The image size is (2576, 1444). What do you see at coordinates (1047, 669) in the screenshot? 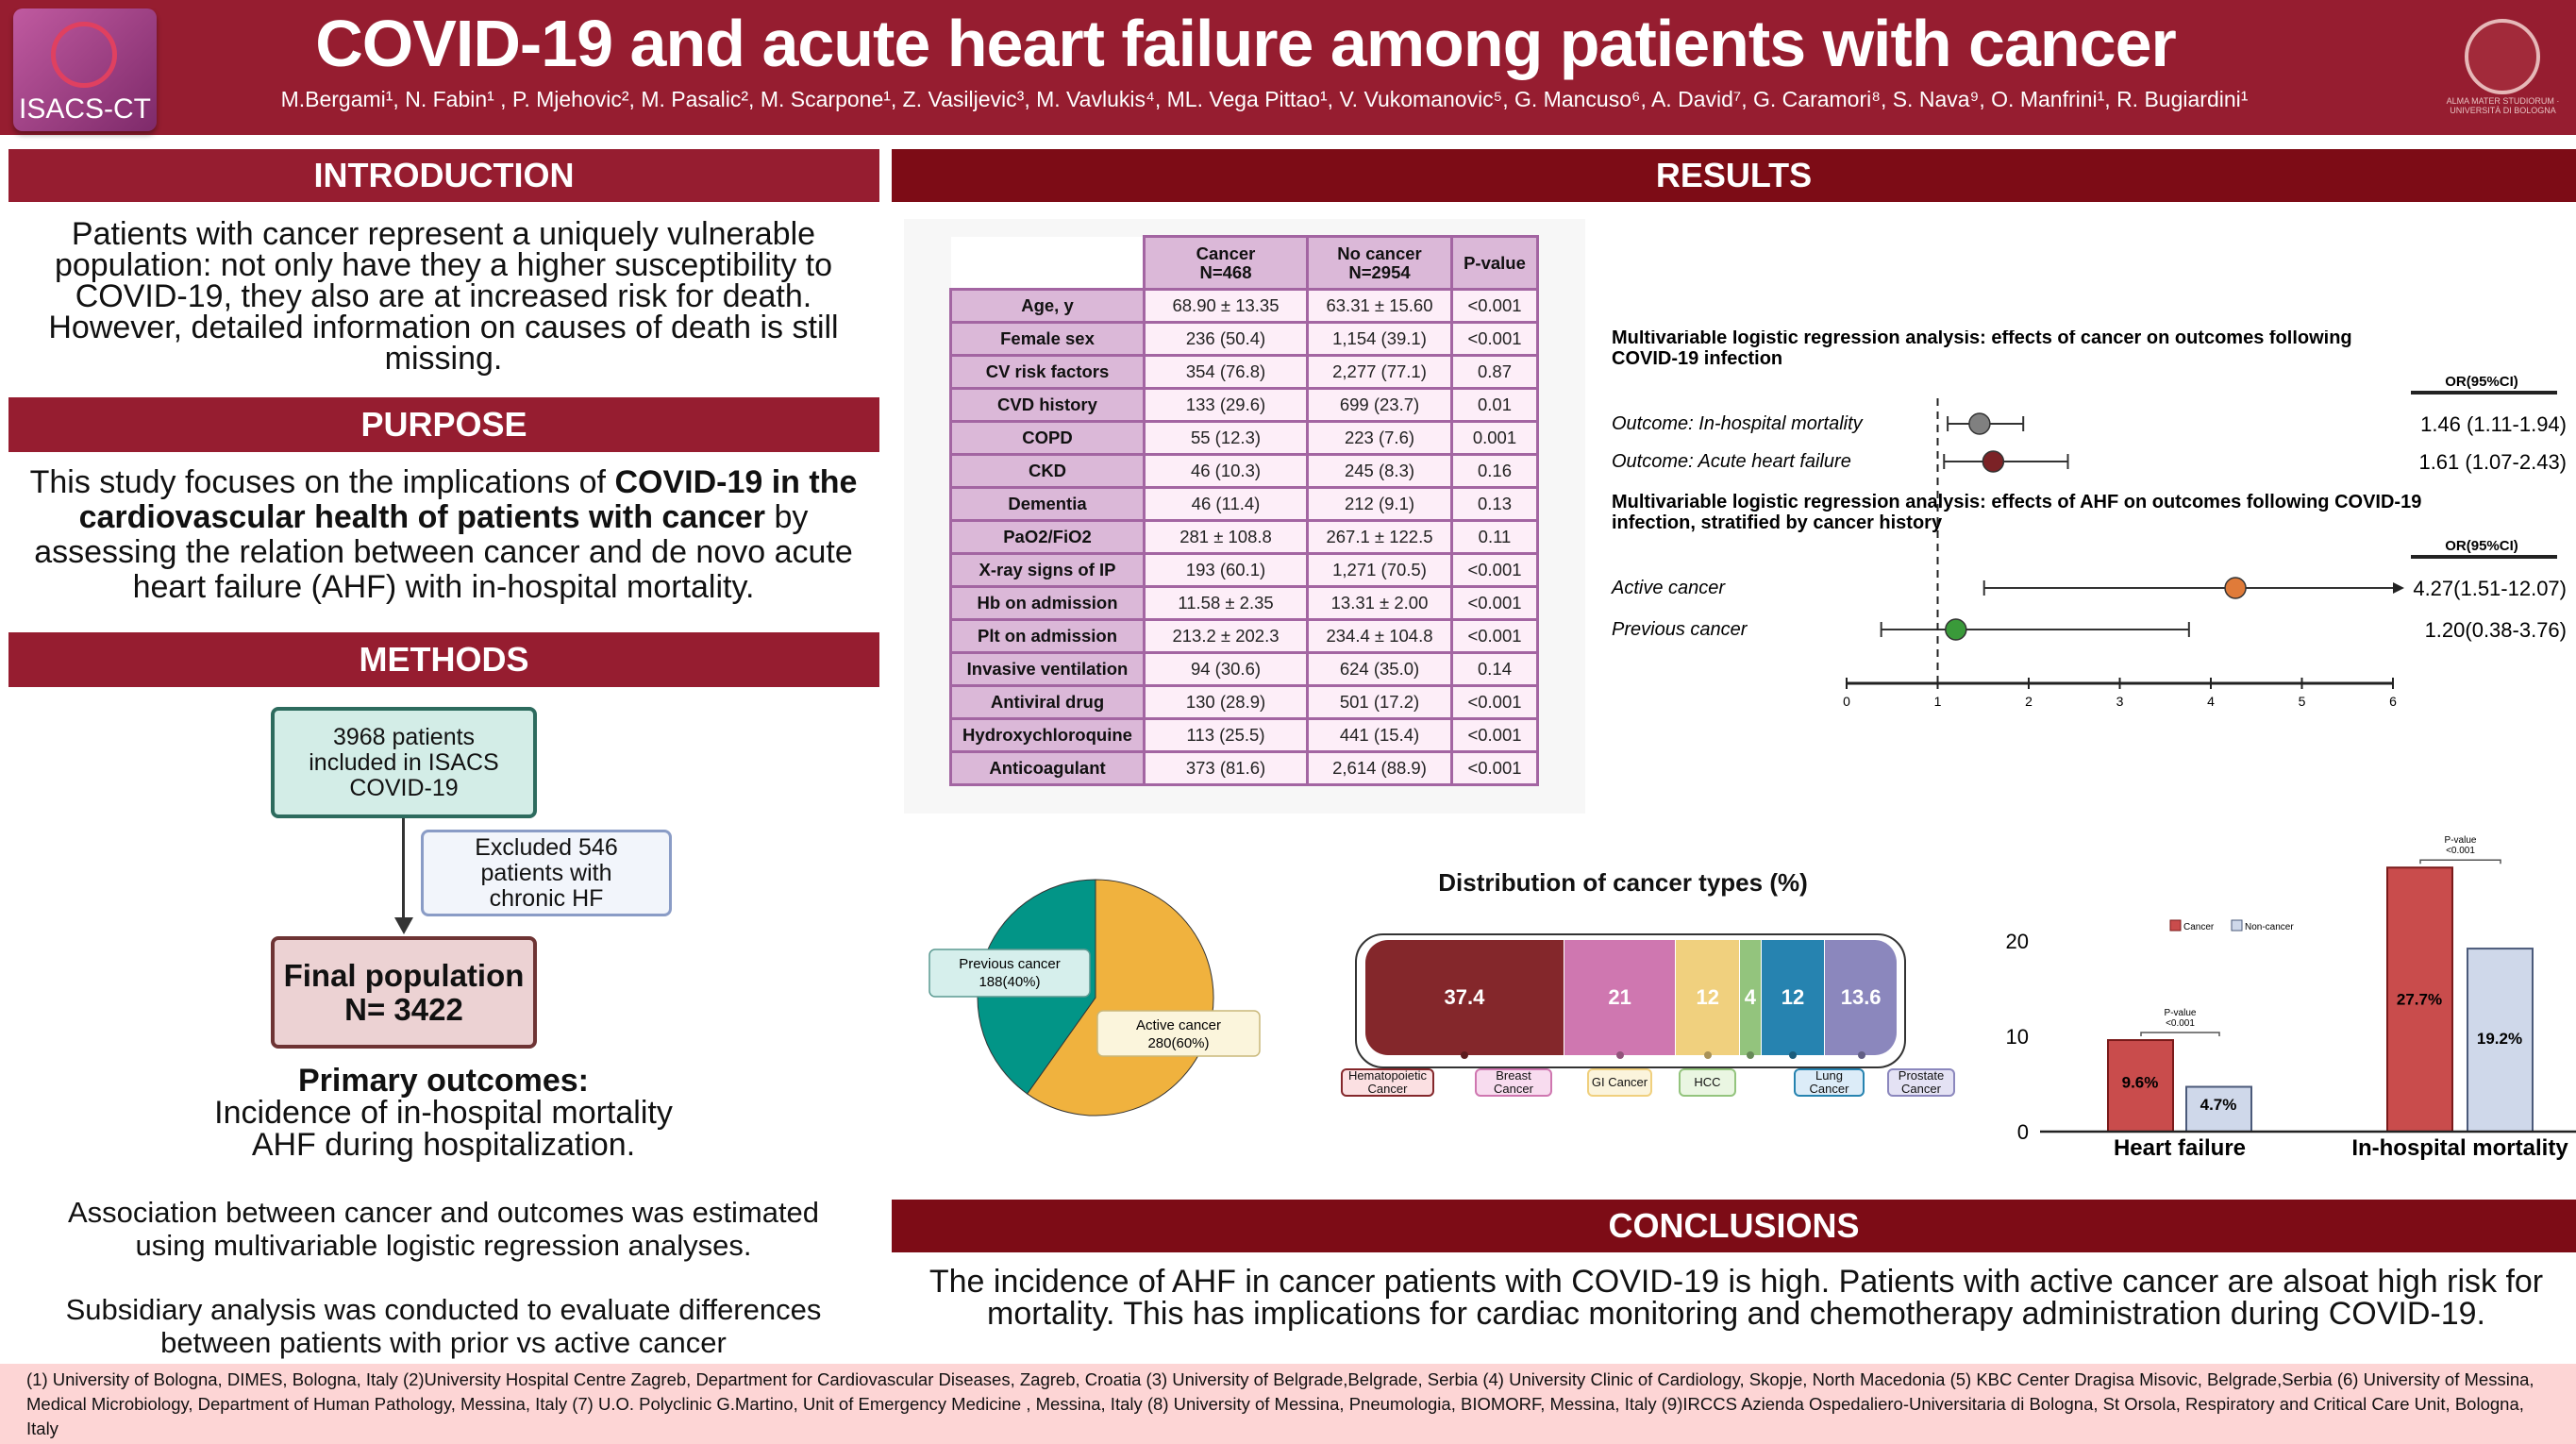
I see `row-label: Invasive ventilation` at bounding box center [1047, 669].